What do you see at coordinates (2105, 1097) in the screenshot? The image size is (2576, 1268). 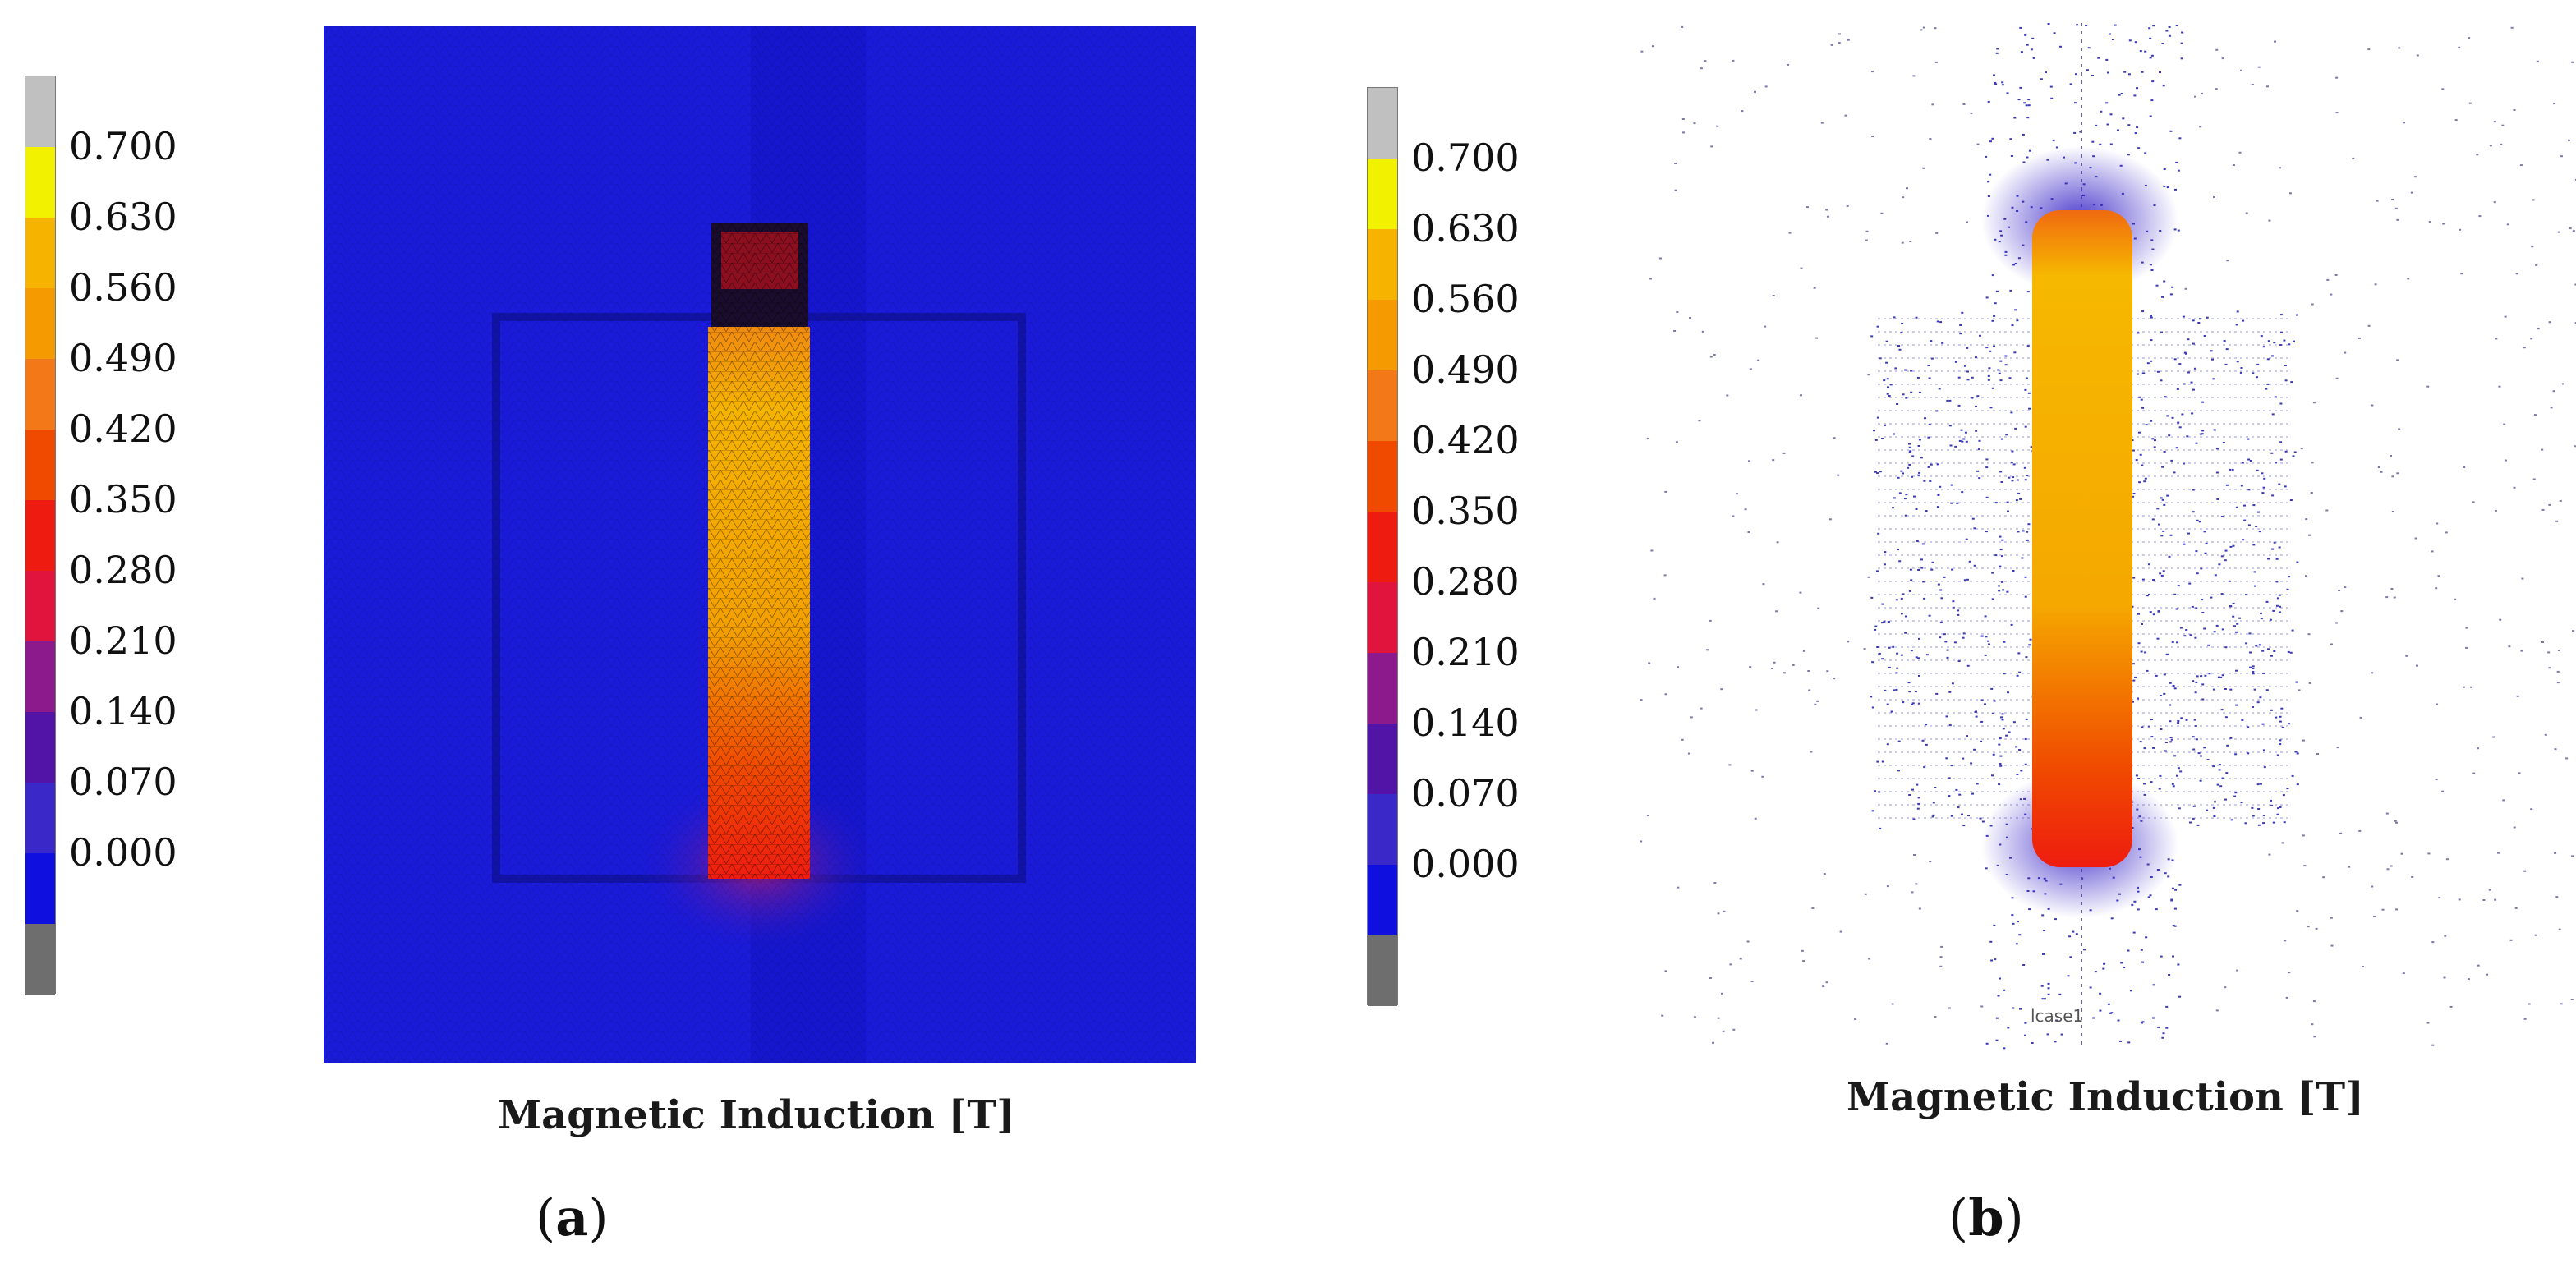 I see `caption-b: Magnetic Induction [T]` at bounding box center [2105, 1097].